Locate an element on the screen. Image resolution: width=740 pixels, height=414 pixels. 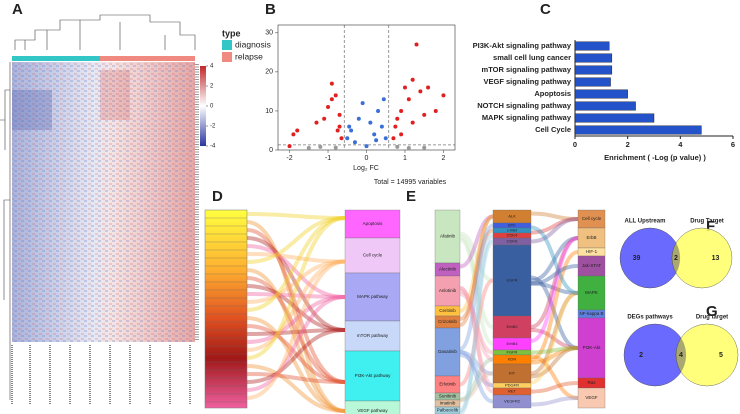
node-label: NF-kappa B is located at coordinates (591, 313).